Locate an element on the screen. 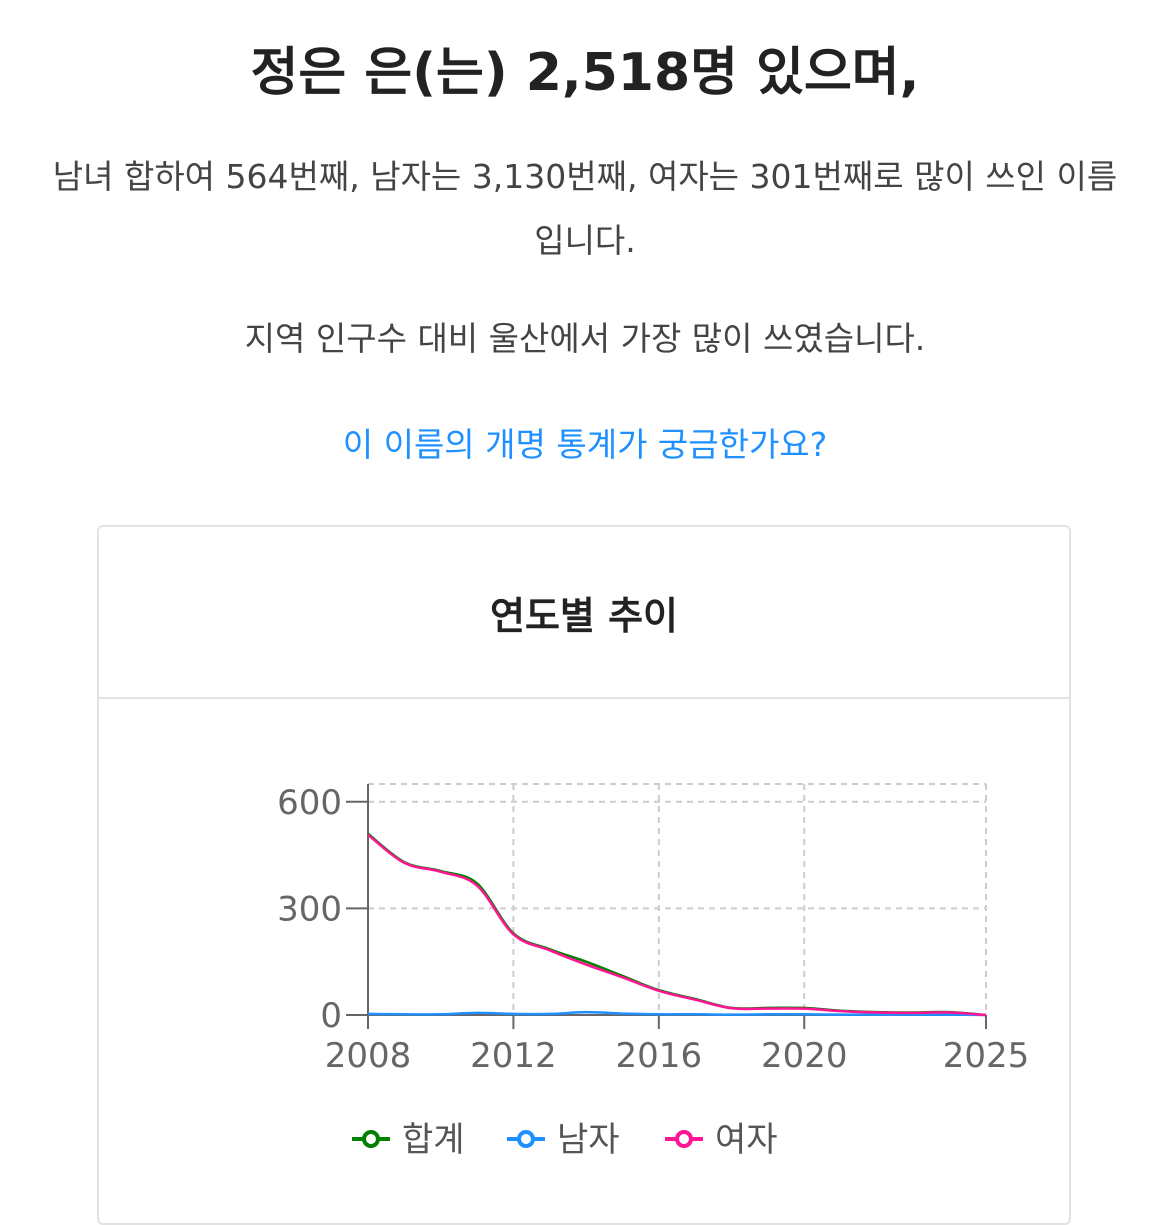 This screenshot has width=1170, height=1225. x-tick-label: 2020 is located at coordinates (804, 1056).